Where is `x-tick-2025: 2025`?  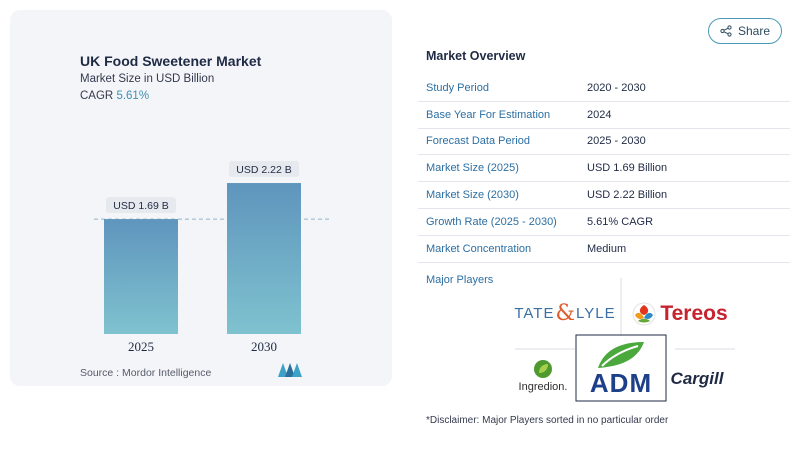 x-tick-2025: 2025 is located at coordinates (141, 346).